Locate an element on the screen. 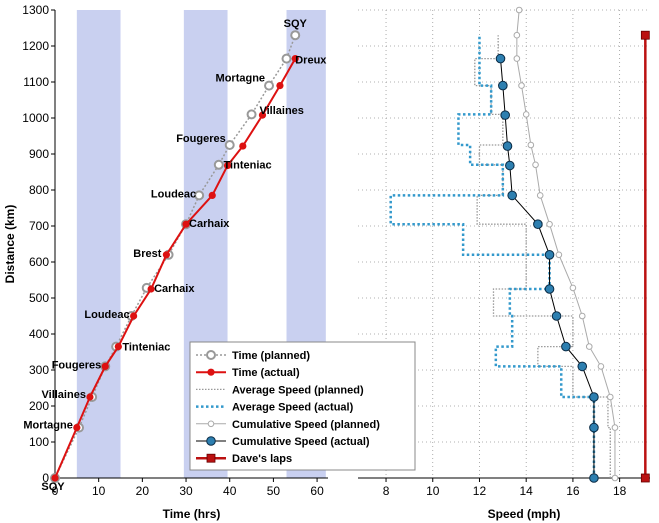 The image size is (659, 523). speed-tick-label: 10 is located at coordinates (433, 491).